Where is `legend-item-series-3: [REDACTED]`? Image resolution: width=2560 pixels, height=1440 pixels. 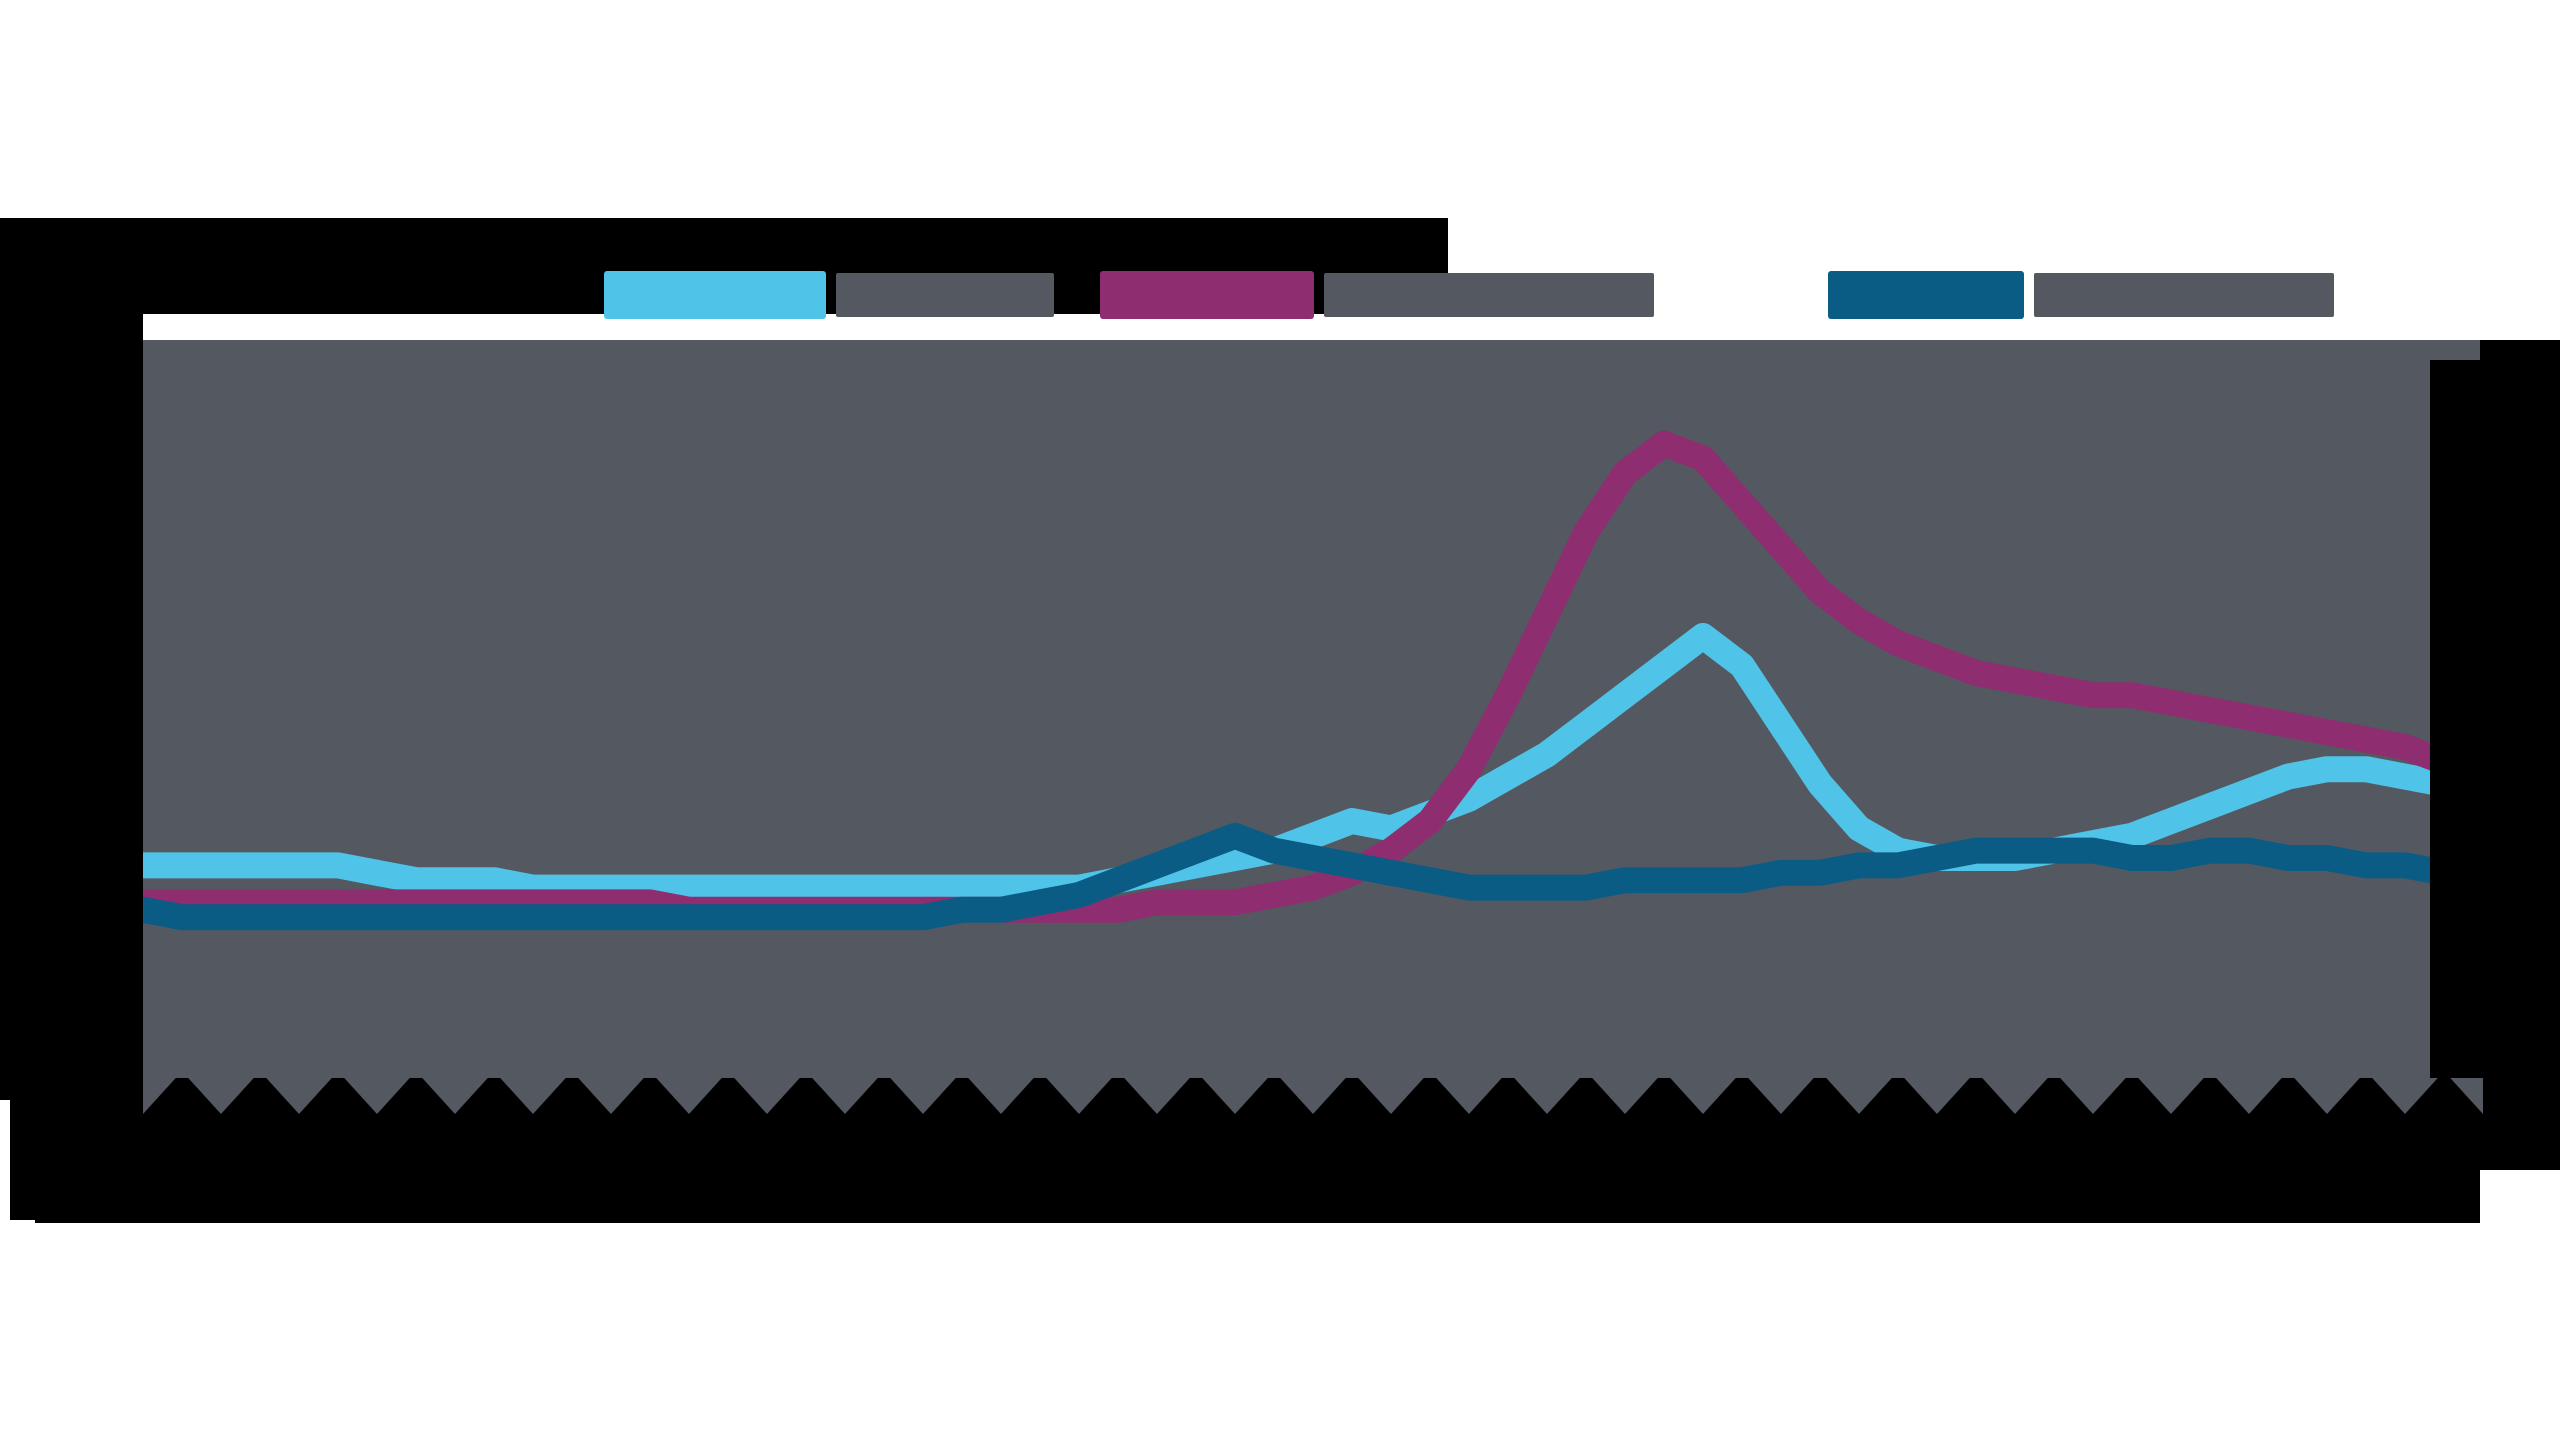 legend-item-series-3: [REDACTED] is located at coordinates (2081, 295).